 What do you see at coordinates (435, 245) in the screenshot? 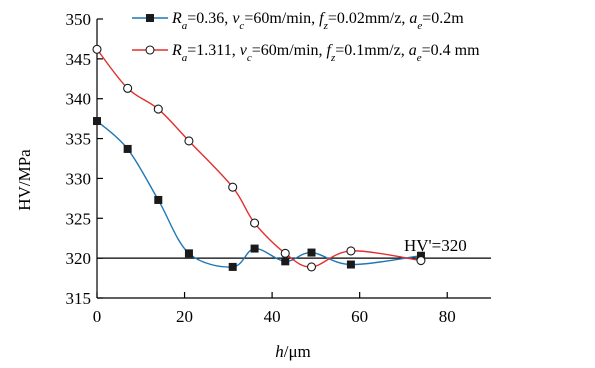
I see `reference-line-label: HV'=320` at bounding box center [435, 245].